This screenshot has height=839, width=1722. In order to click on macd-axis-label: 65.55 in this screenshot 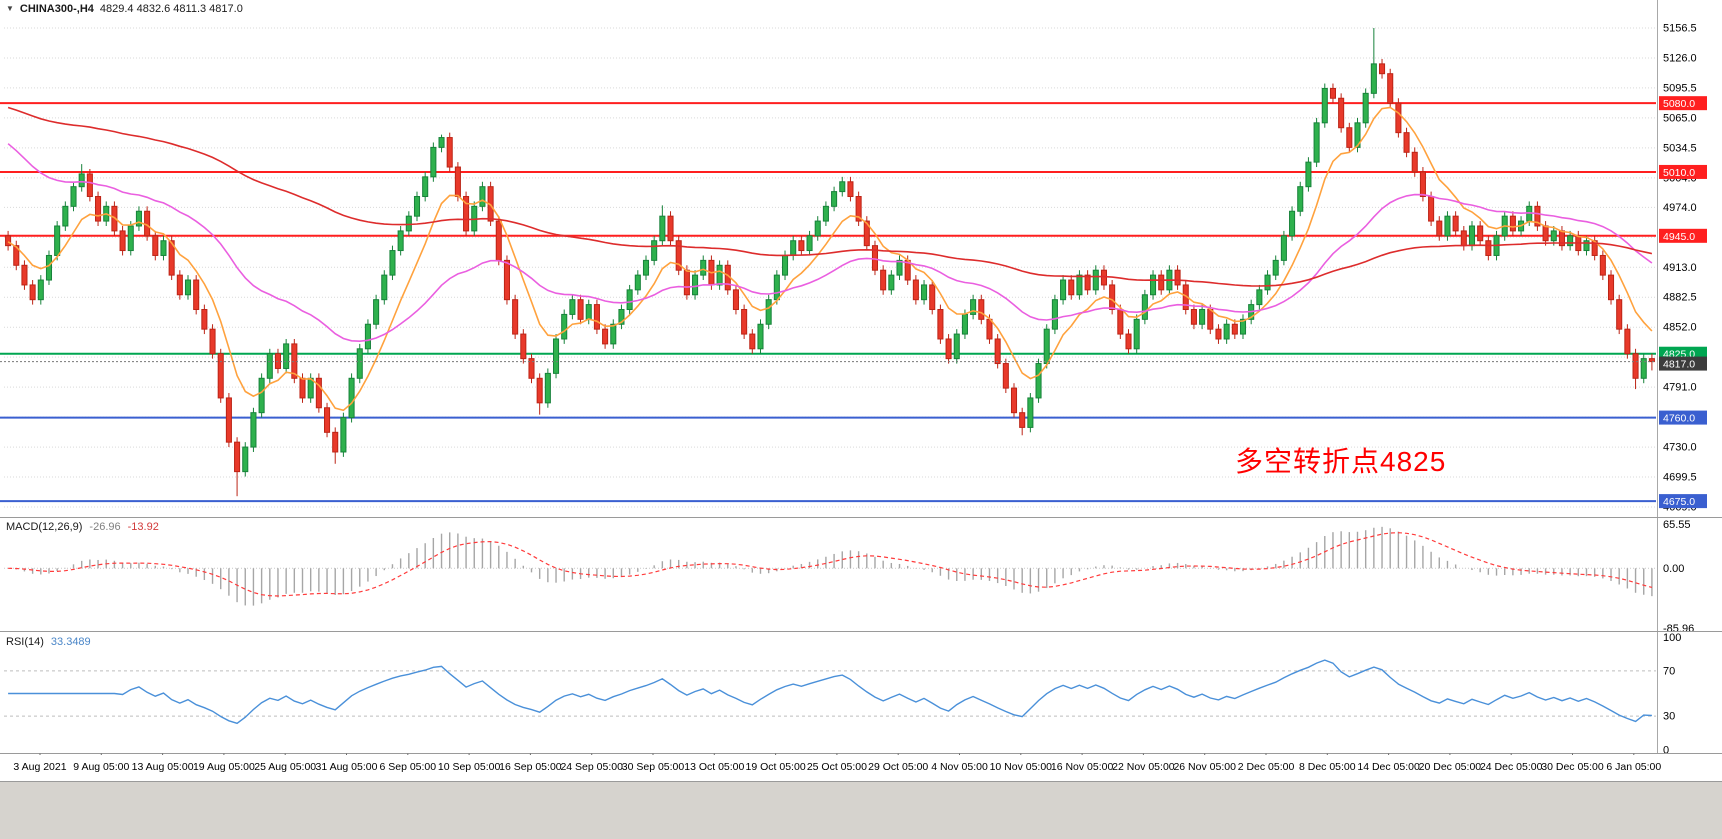, I will do `click(1677, 525)`.